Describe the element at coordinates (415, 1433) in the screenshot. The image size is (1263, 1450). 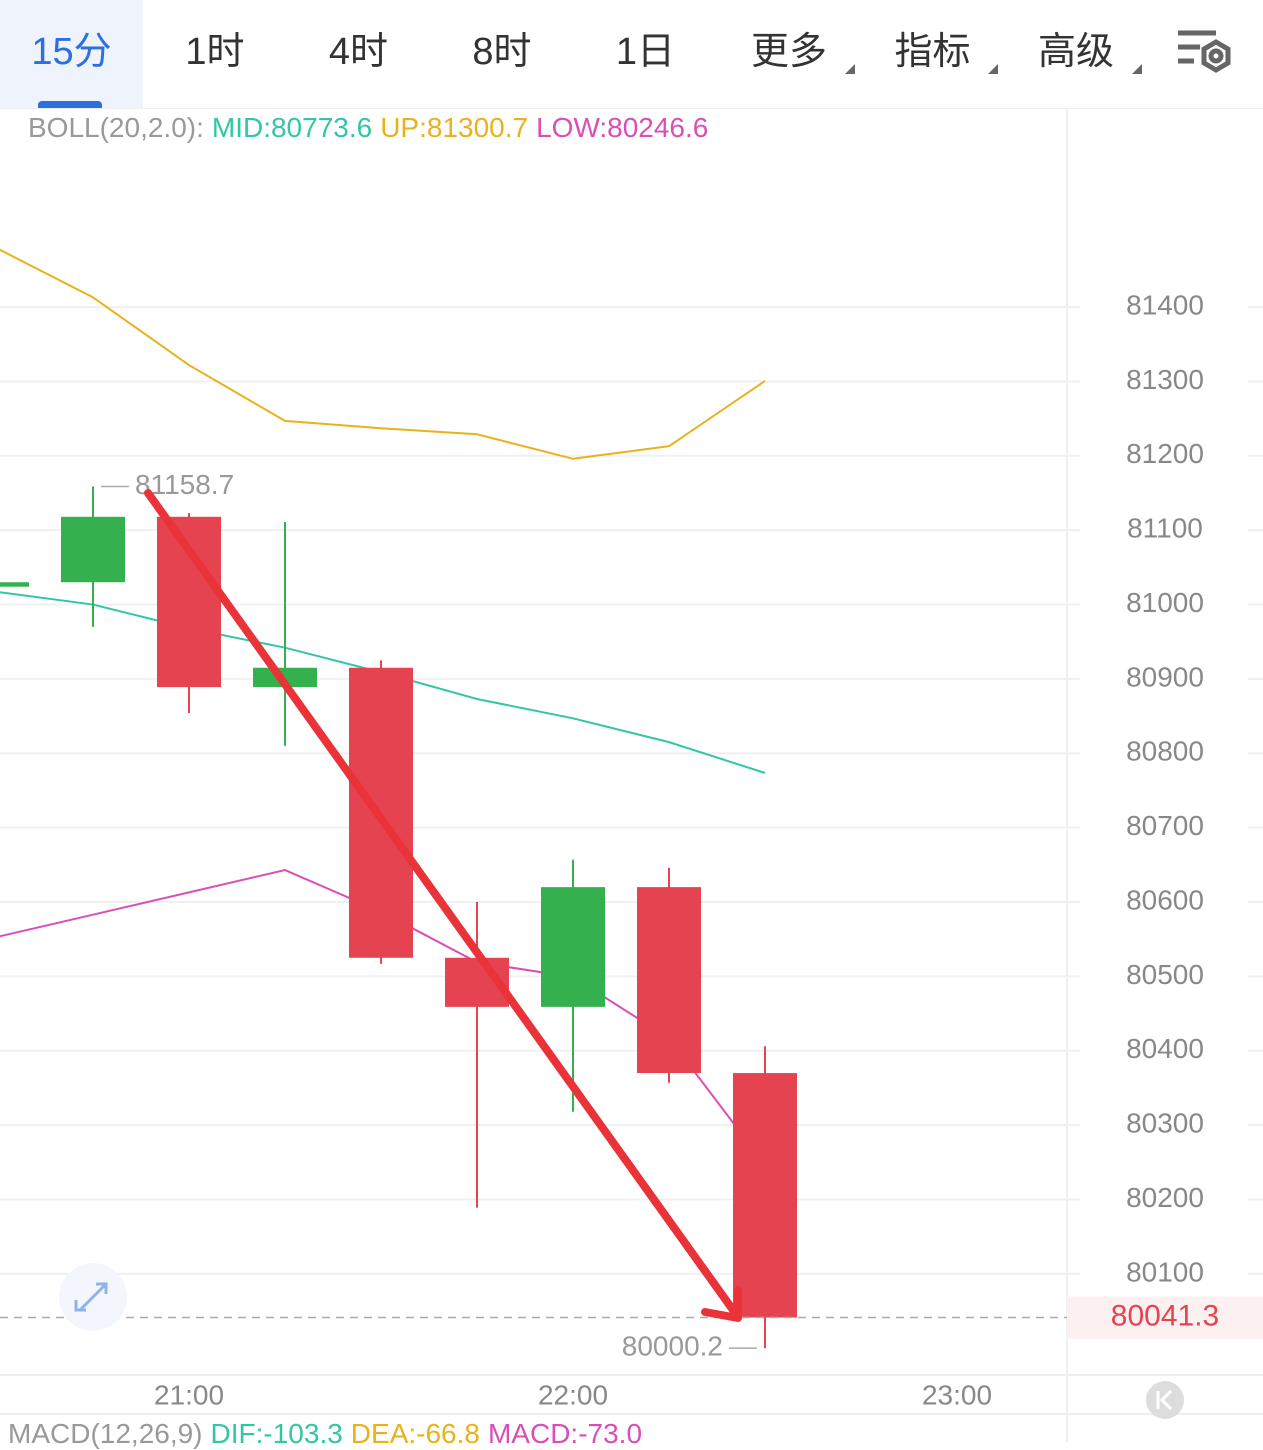
I see `macd-entry: DEA:-66.8` at that location.